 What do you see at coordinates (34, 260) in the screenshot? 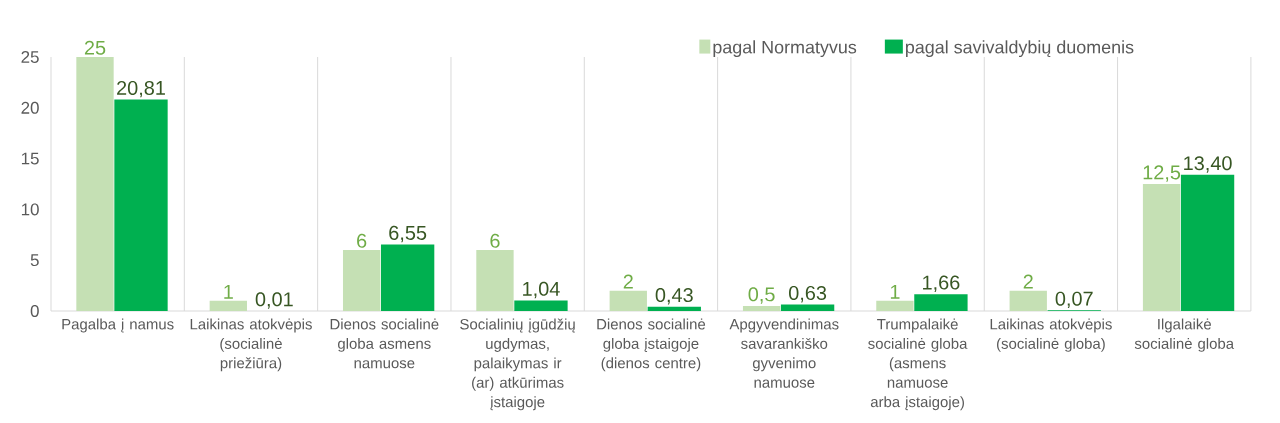
I see `y-tick-label: 5` at bounding box center [34, 260].